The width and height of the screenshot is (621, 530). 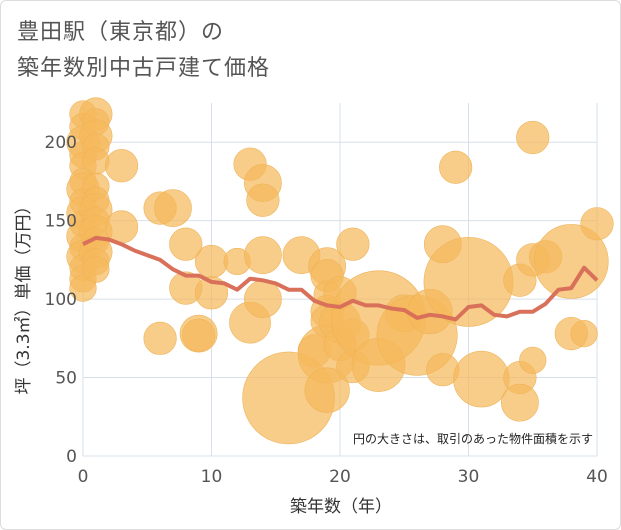 What do you see at coordinates (469, 477) in the screenshot?
I see `x-tick-label: 30` at bounding box center [469, 477].